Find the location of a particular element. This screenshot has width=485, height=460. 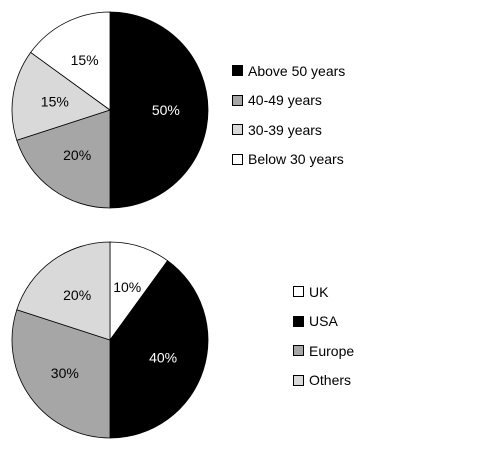

slice-label-others: 20% is located at coordinates (77, 295).